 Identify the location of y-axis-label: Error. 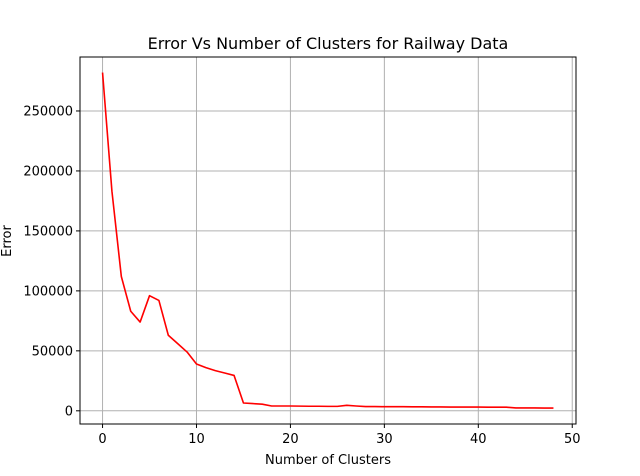
(7, 241).